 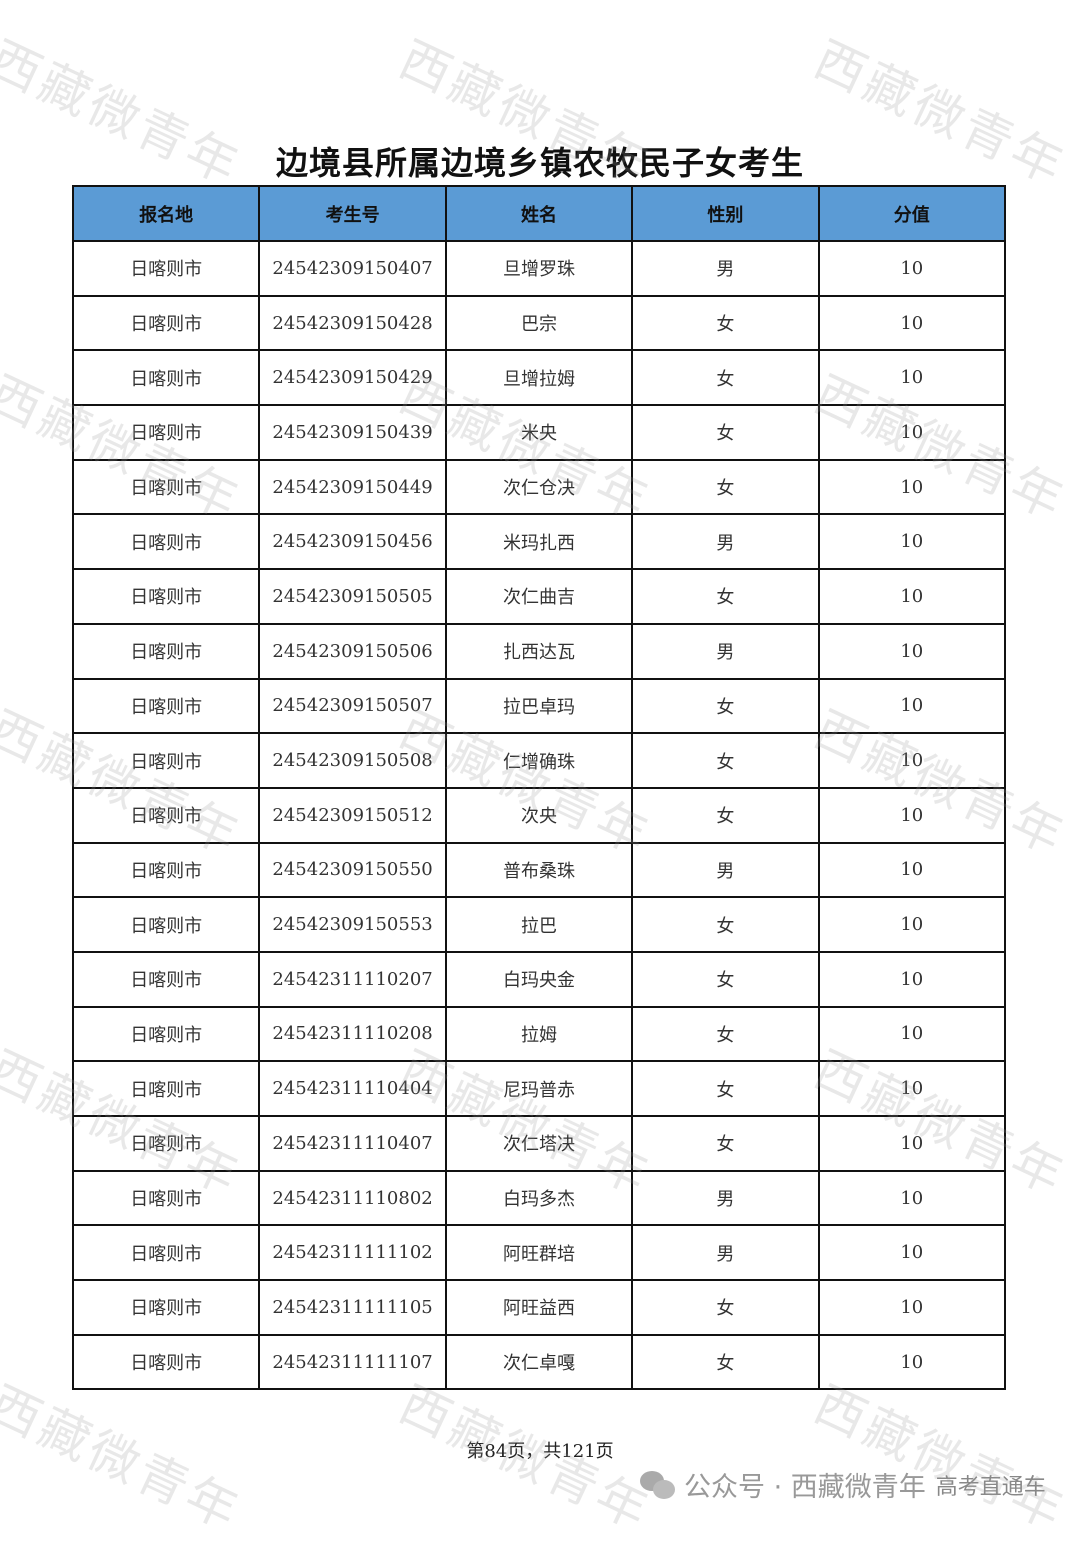 I want to click on table-row: 日喀则市 24542309150508 仁增确珠女 10, so click(x=539, y=760).